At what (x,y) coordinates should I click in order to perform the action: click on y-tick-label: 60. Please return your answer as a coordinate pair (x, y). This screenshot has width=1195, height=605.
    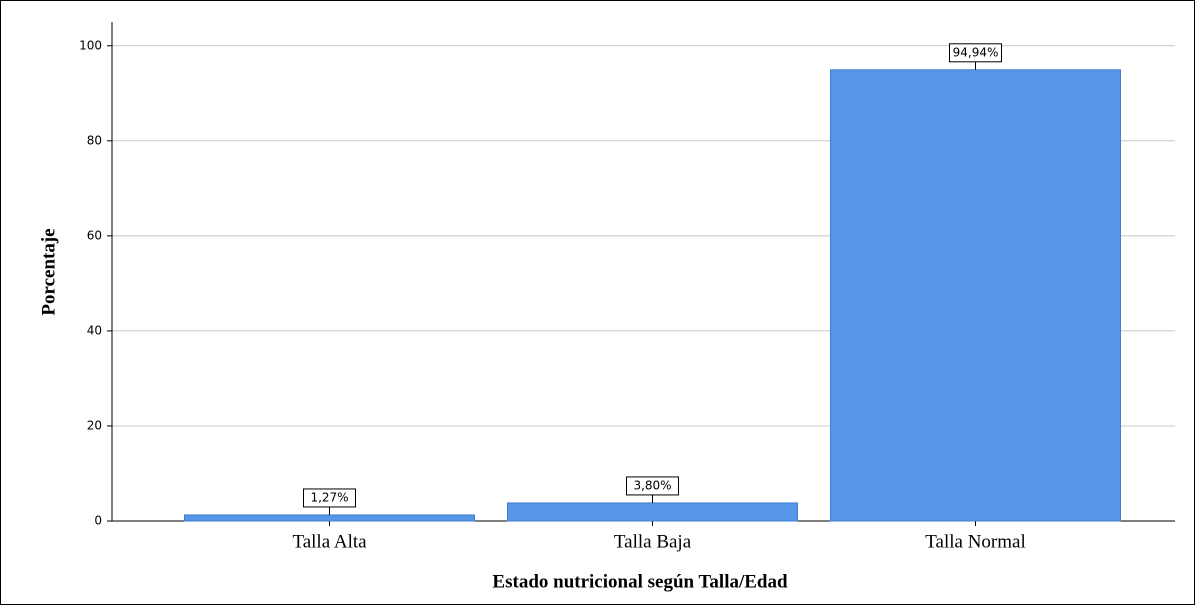
    Looking at the image, I should click on (94, 235).